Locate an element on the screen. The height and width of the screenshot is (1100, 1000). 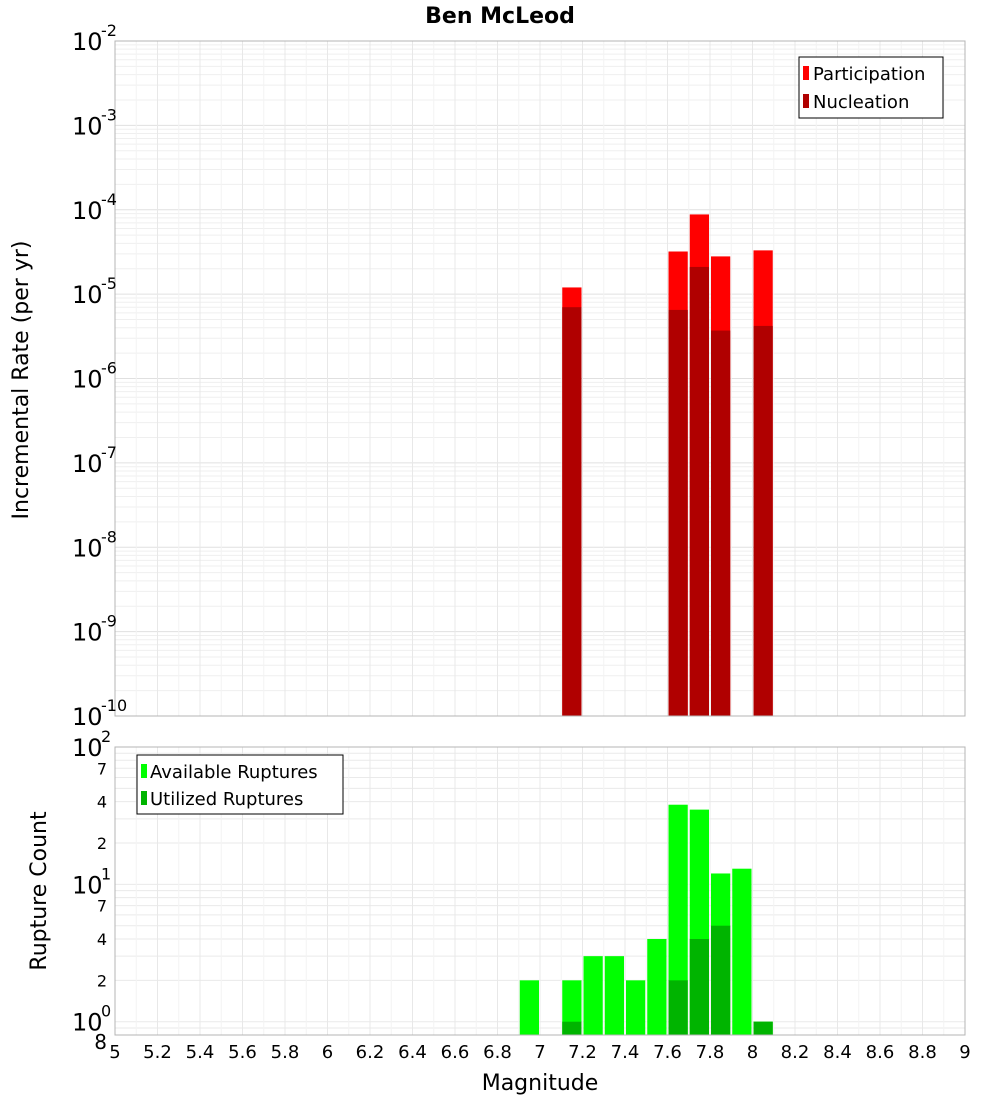
chart-title: Ben McLeod is located at coordinates (500, 16).